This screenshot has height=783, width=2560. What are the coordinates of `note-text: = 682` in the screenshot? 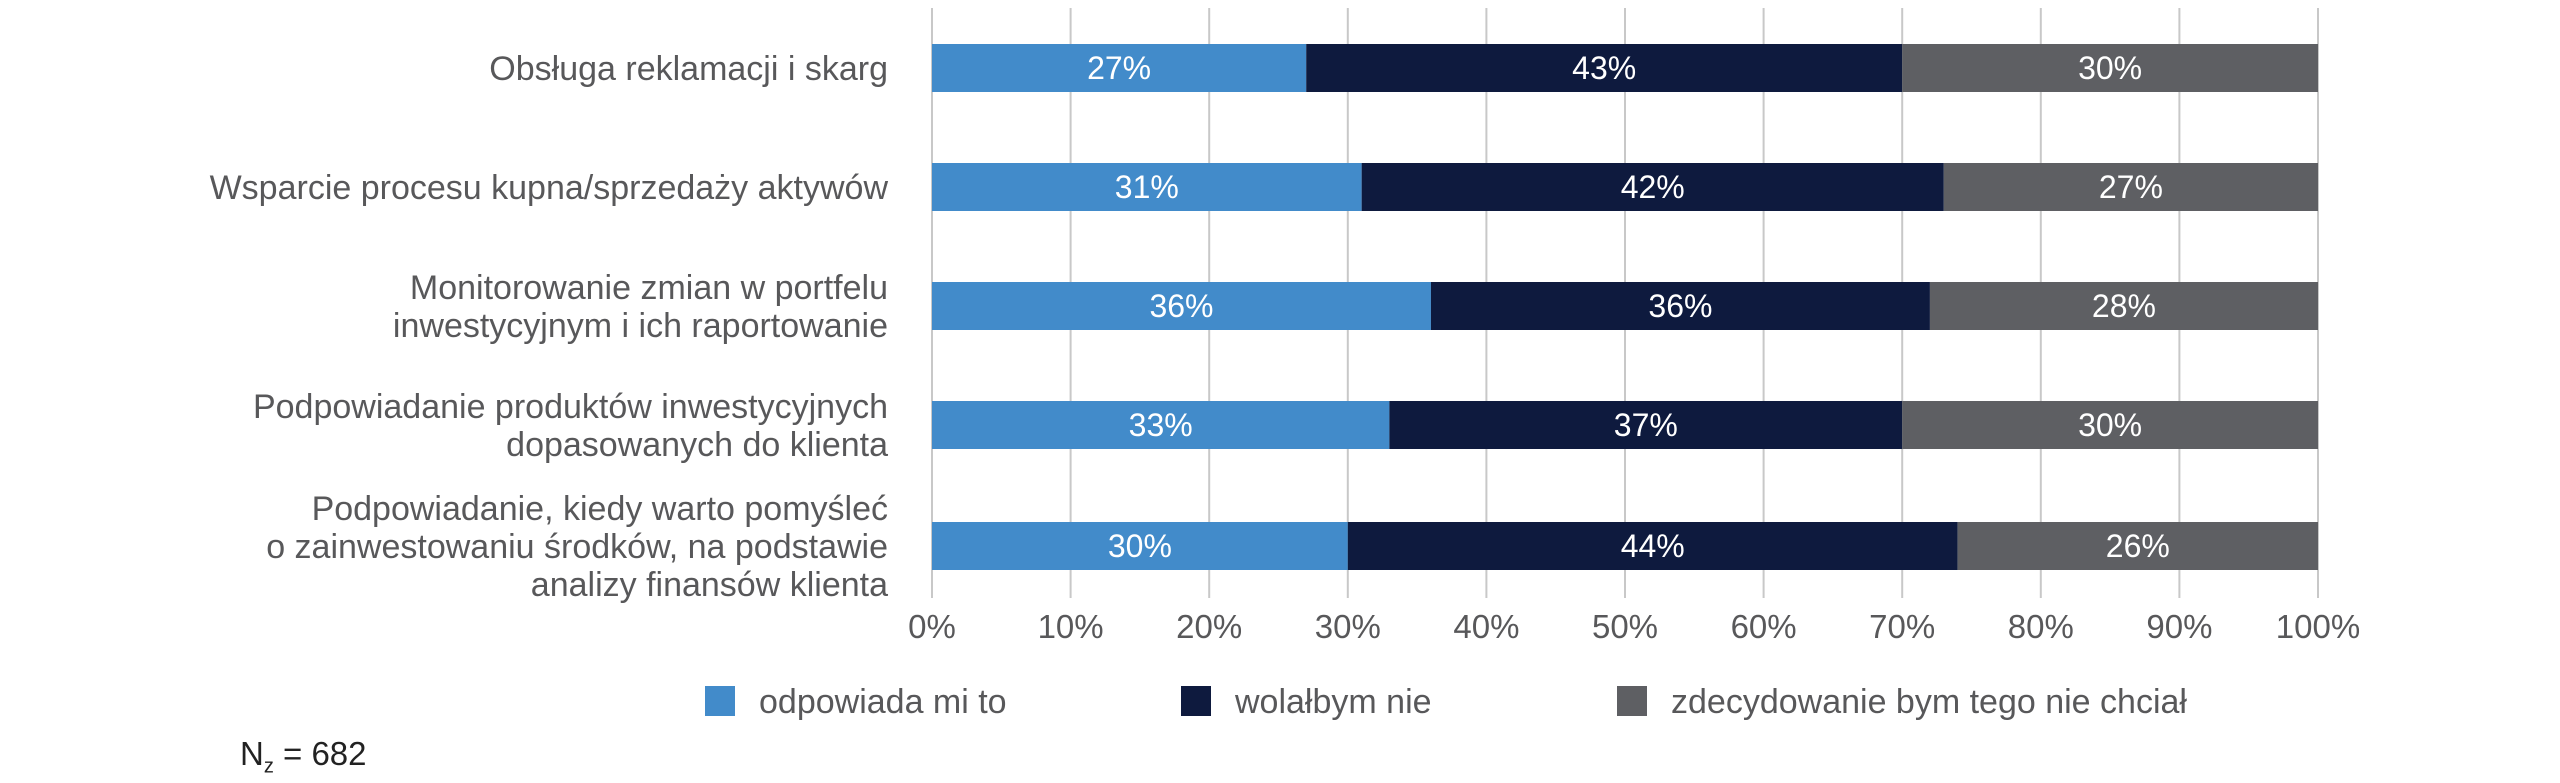 It's located at (320, 753).